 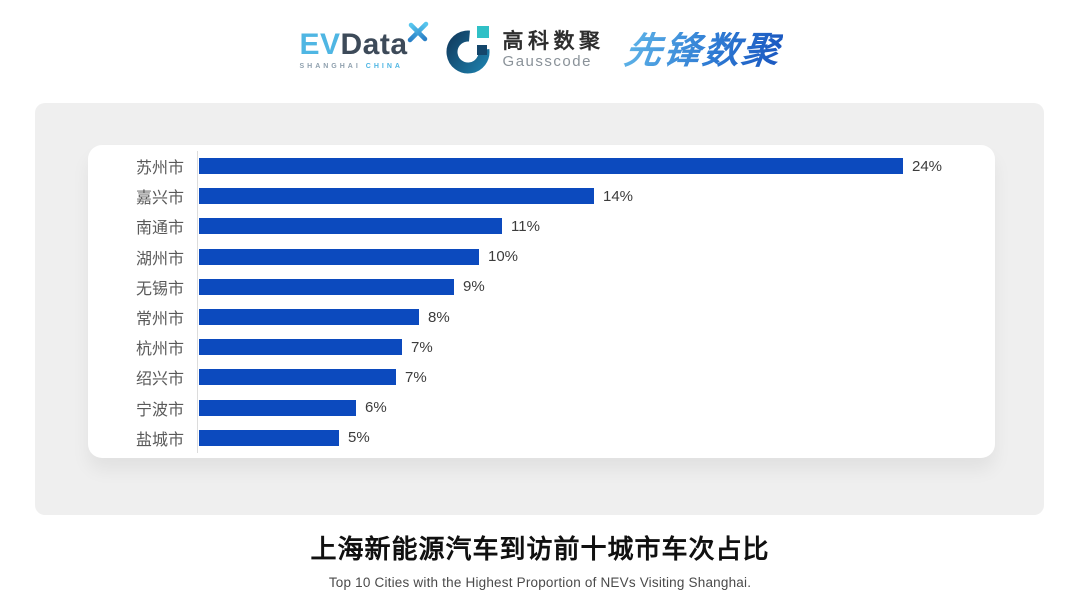 What do you see at coordinates (330, 66) in the screenshot?
I see `evdata-shanghai-text: SHANGHAI` at bounding box center [330, 66].